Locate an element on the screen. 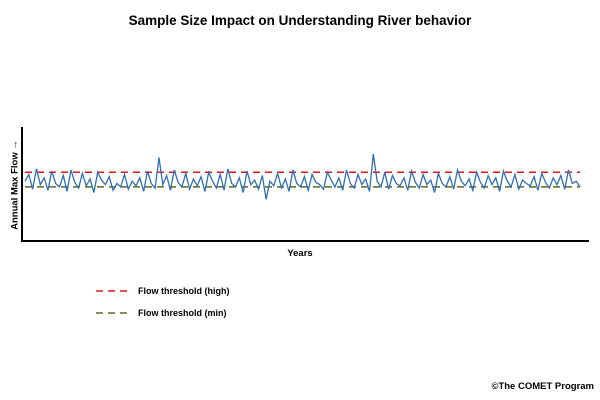 The height and width of the screenshot is (400, 600). y-axis-label: Annual Max Flow → is located at coordinates (15, 185).